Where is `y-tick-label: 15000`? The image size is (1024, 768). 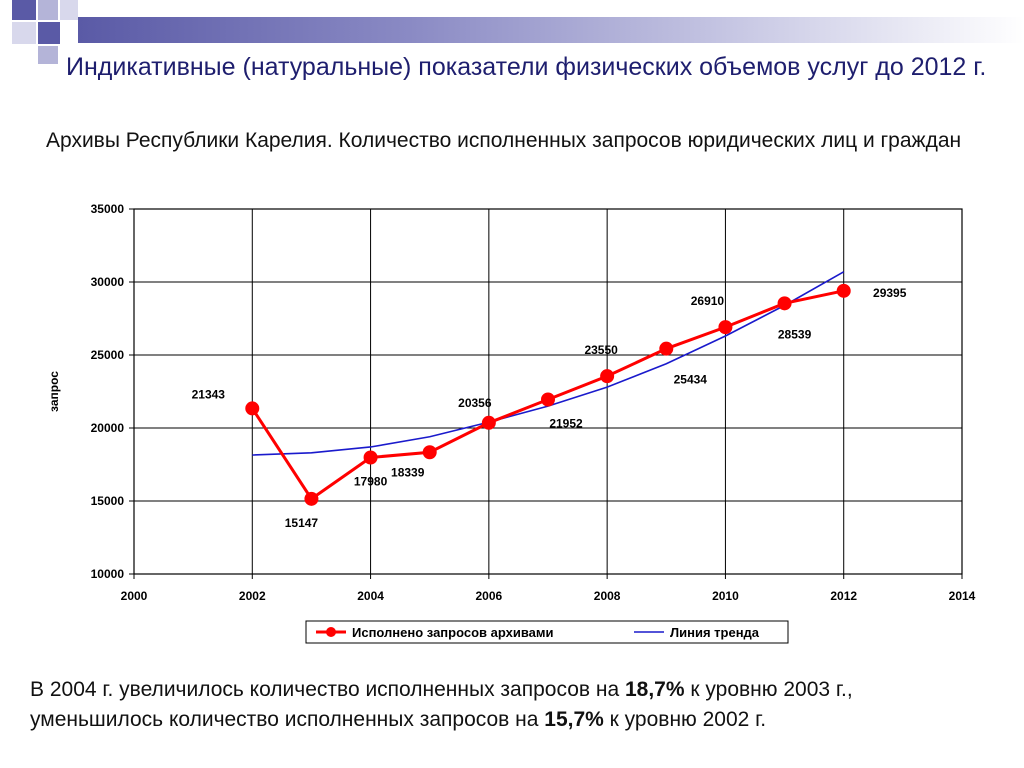 y-tick-label: 15000 is located at coordinates (108, 501).